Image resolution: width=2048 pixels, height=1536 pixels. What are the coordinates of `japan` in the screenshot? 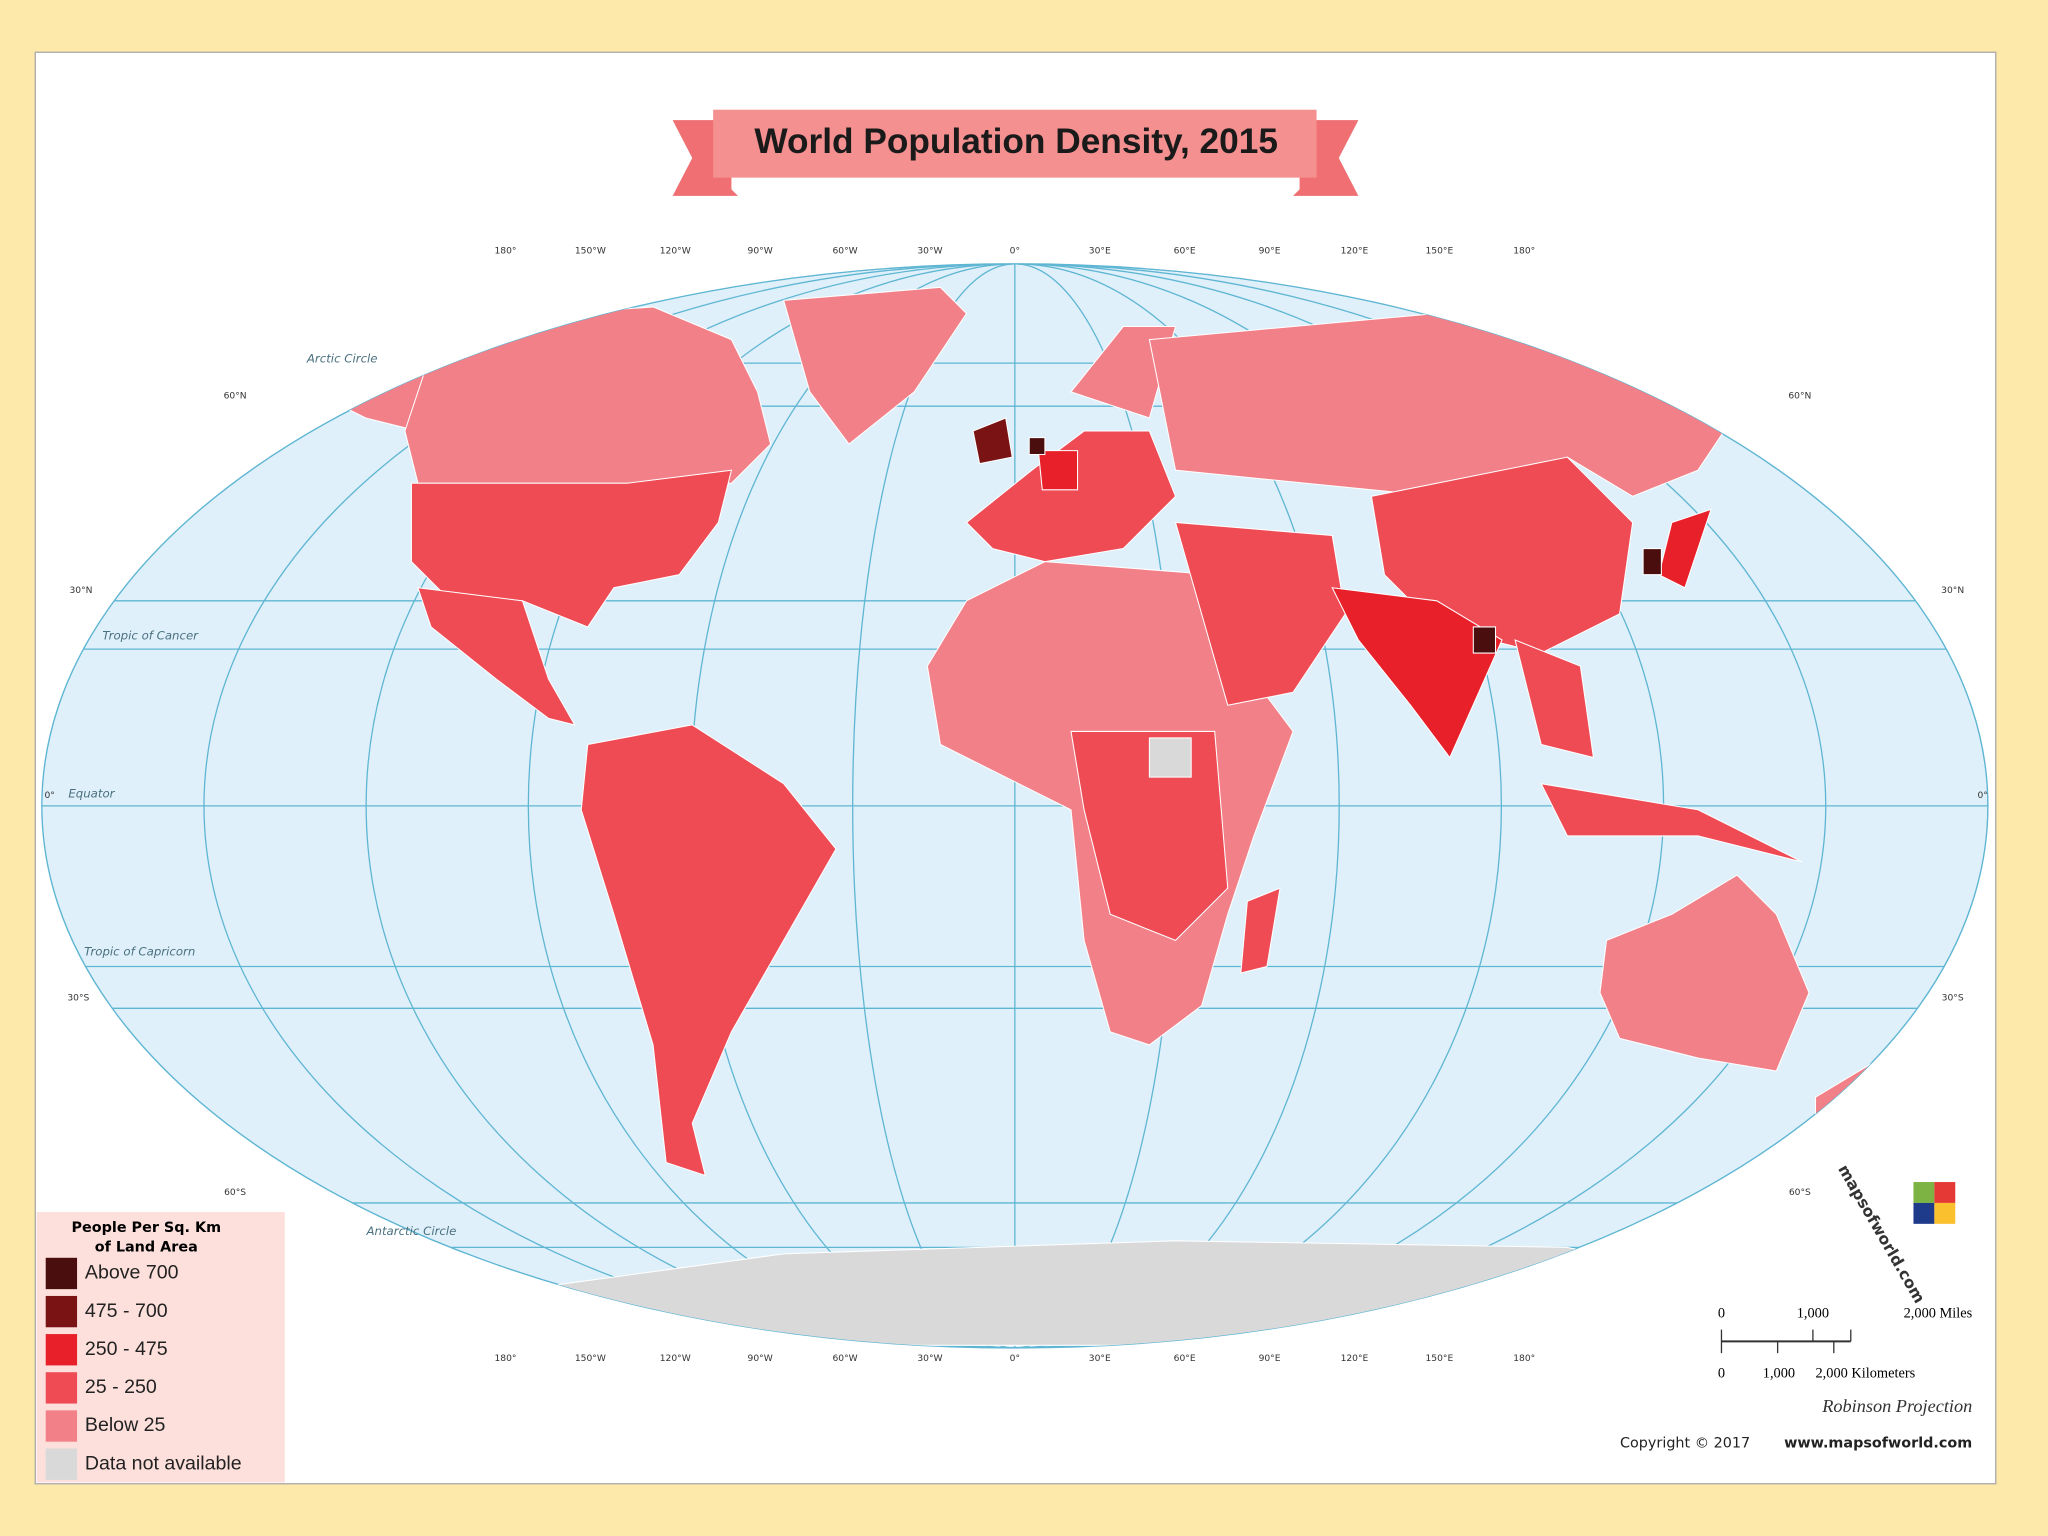 It's located at (1685, 548).